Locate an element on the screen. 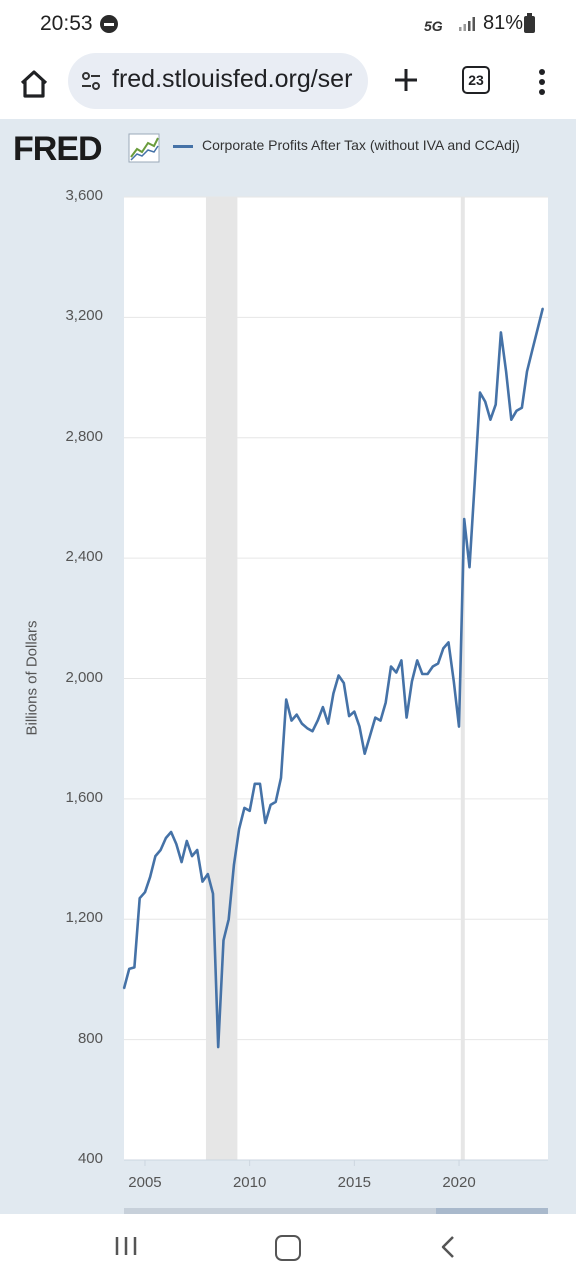  y-tick-label: 3,200 is located at coordinates (84, 316).